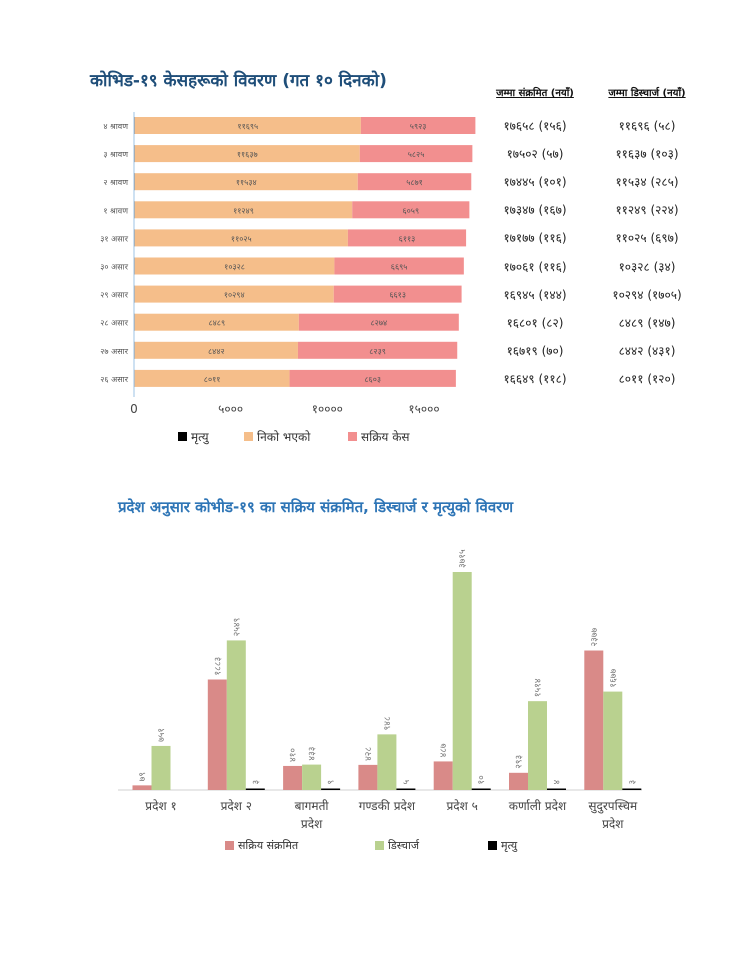 This screenshot has width=742, height=960. What do you see at coordinates (237, 627) in the screenshot?
I see `data-label: २५४९` at bounding box center [237, 627].